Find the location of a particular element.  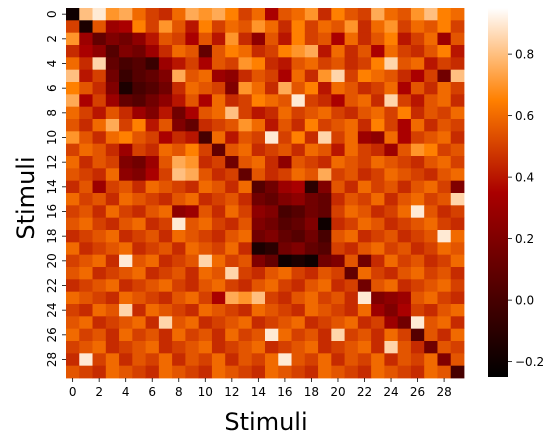

y-tick-label: 4 is located at coordinates (52, 64).